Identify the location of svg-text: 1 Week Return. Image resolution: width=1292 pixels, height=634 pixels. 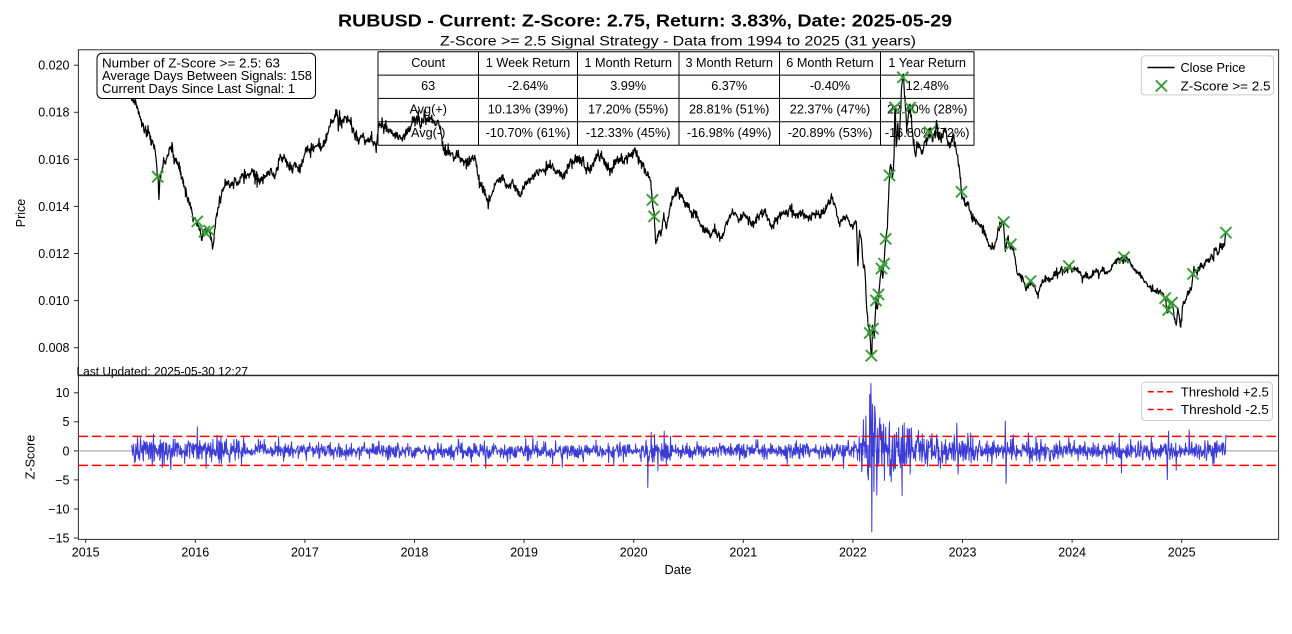
(528, 63).